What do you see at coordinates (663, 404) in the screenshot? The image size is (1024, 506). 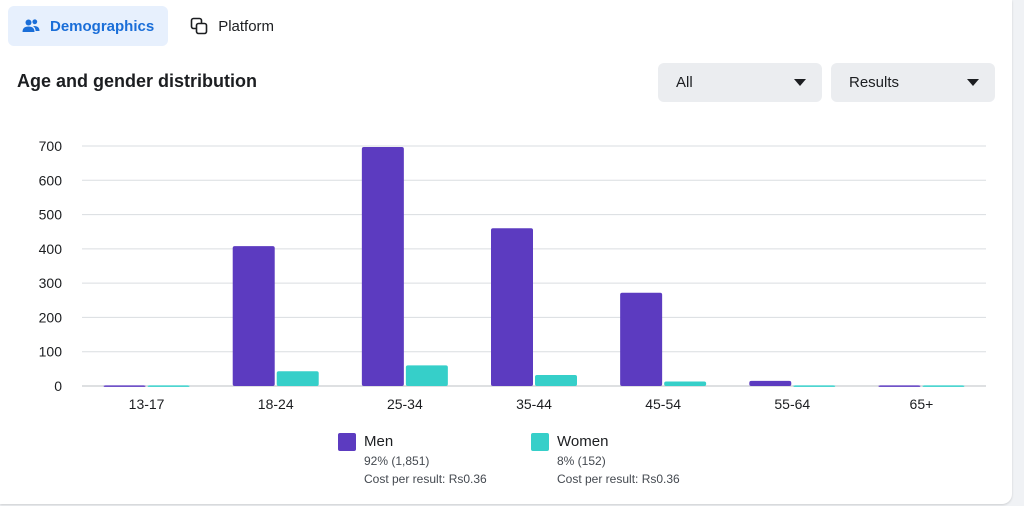 I see `x-tick-label: 45-54` at bounding box center [663, 404].